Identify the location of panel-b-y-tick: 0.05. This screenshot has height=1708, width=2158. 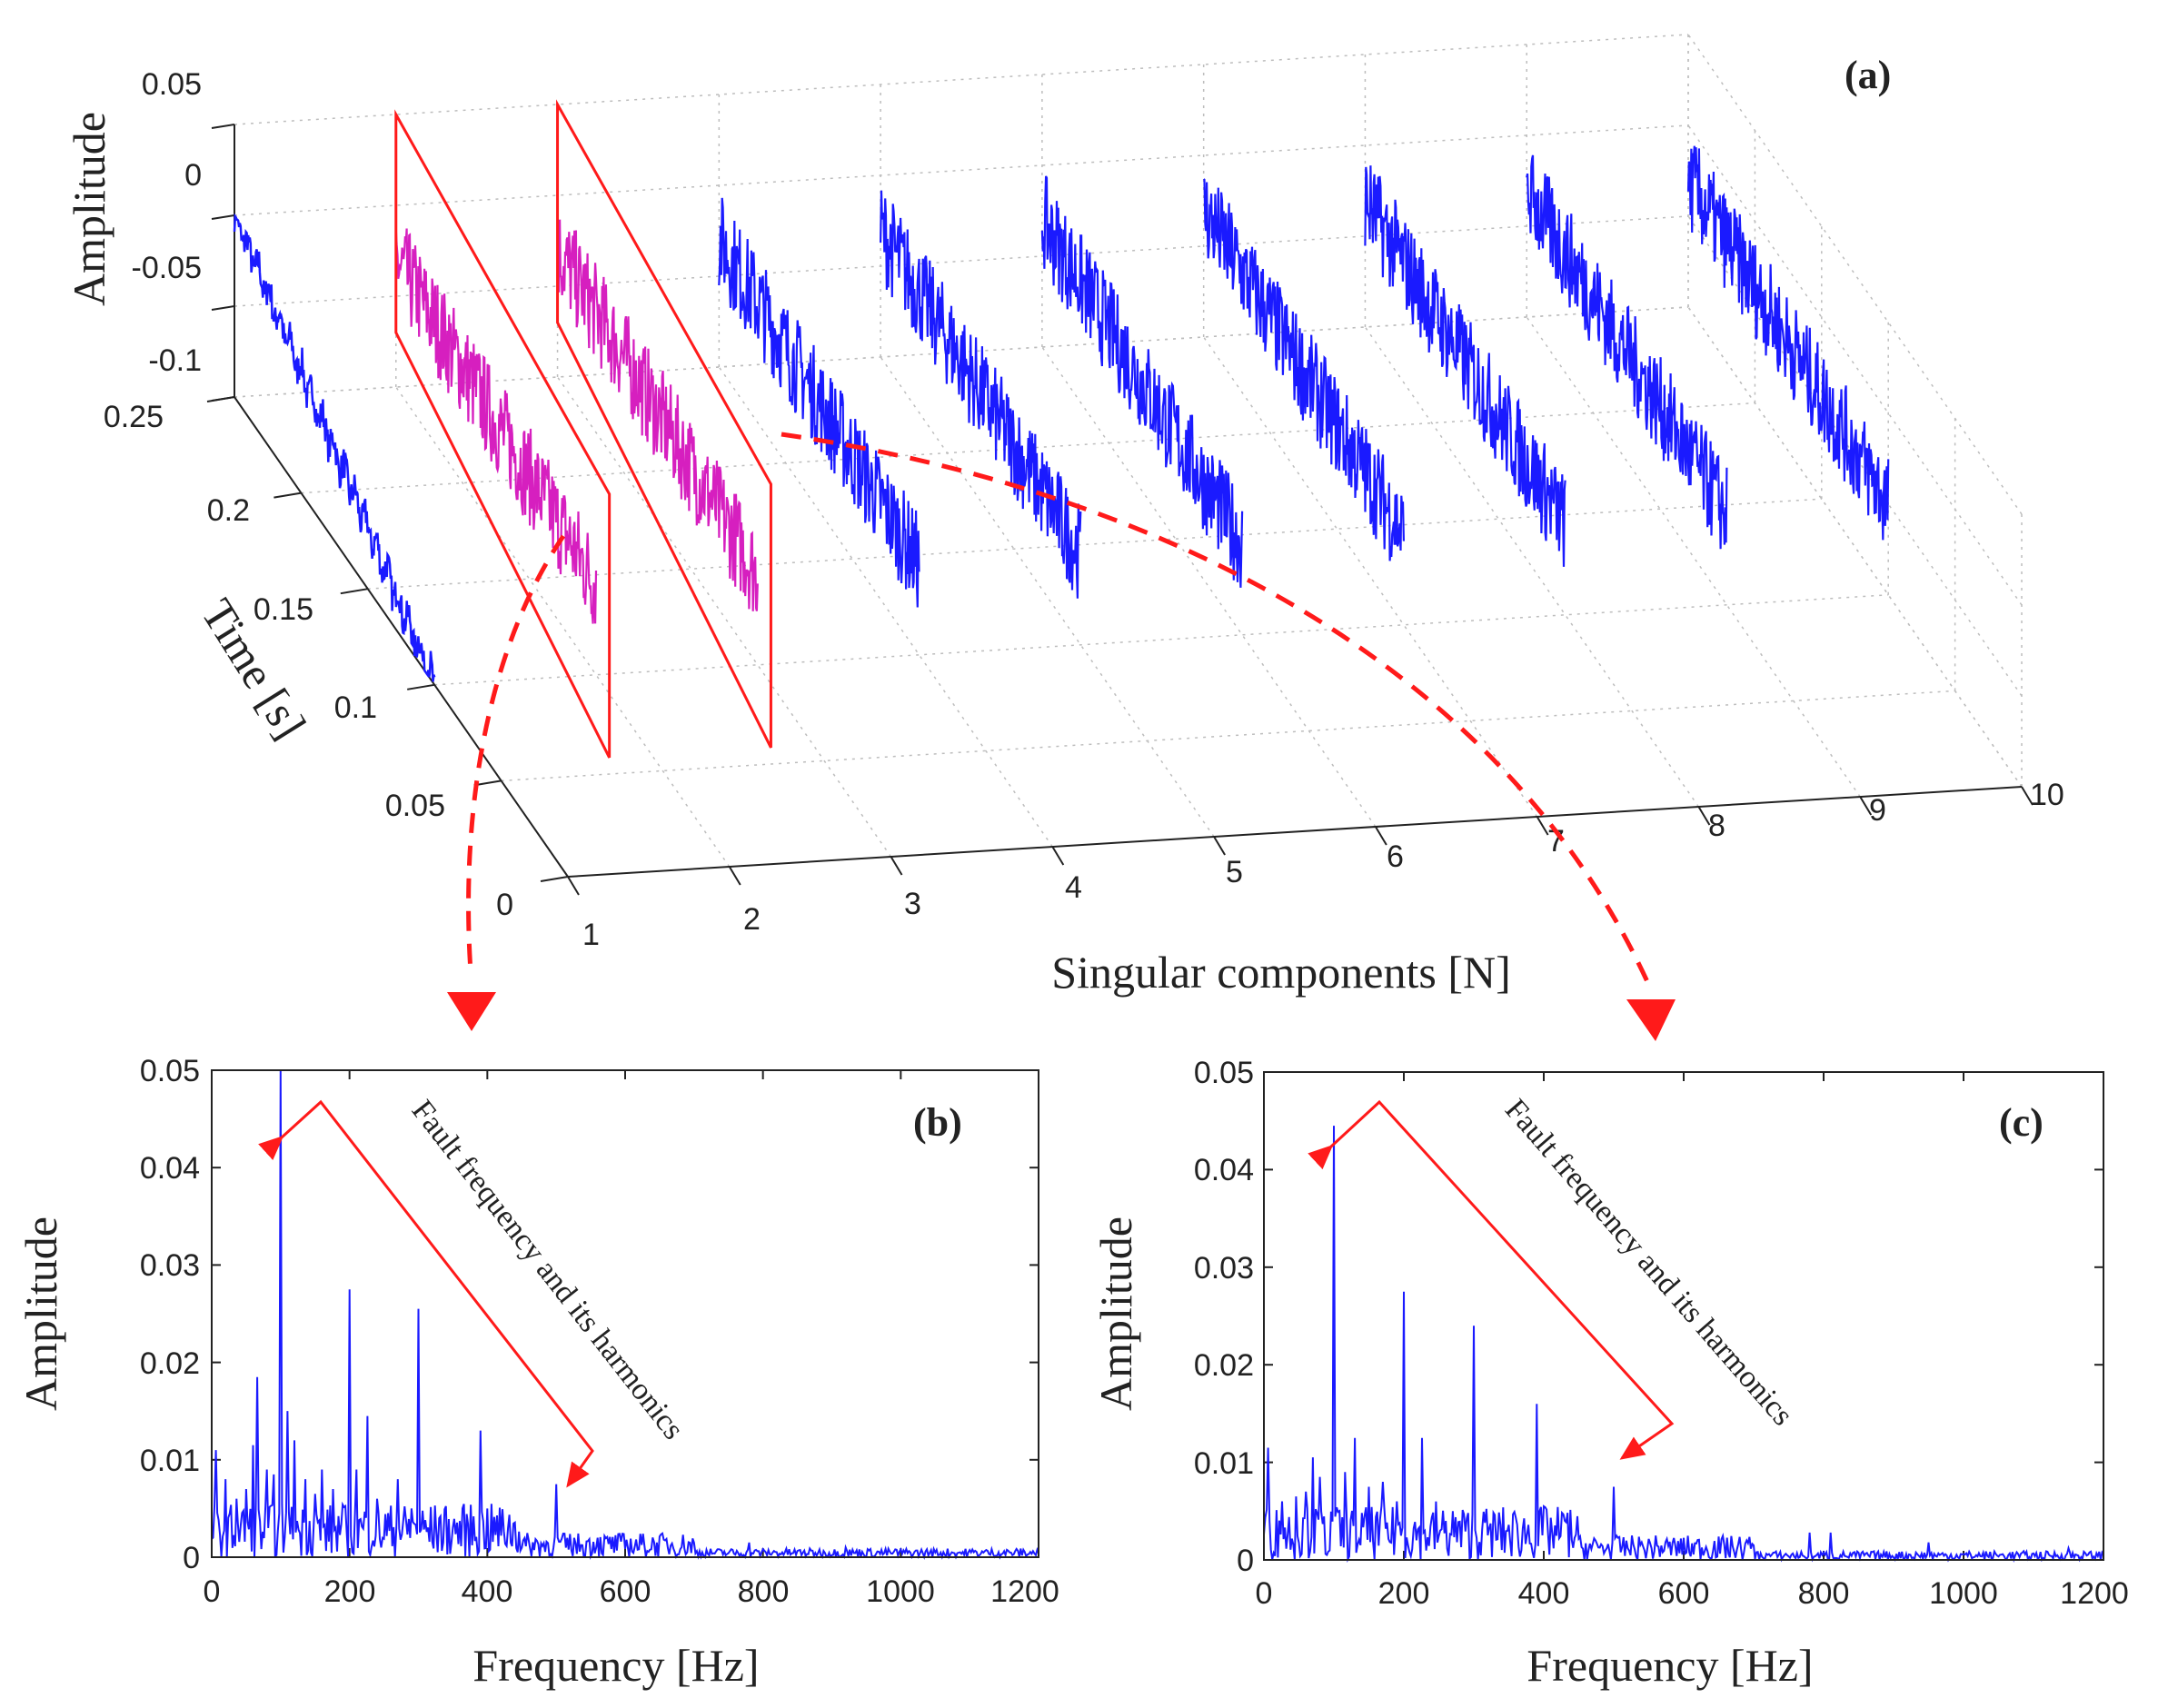
(170, 1071).